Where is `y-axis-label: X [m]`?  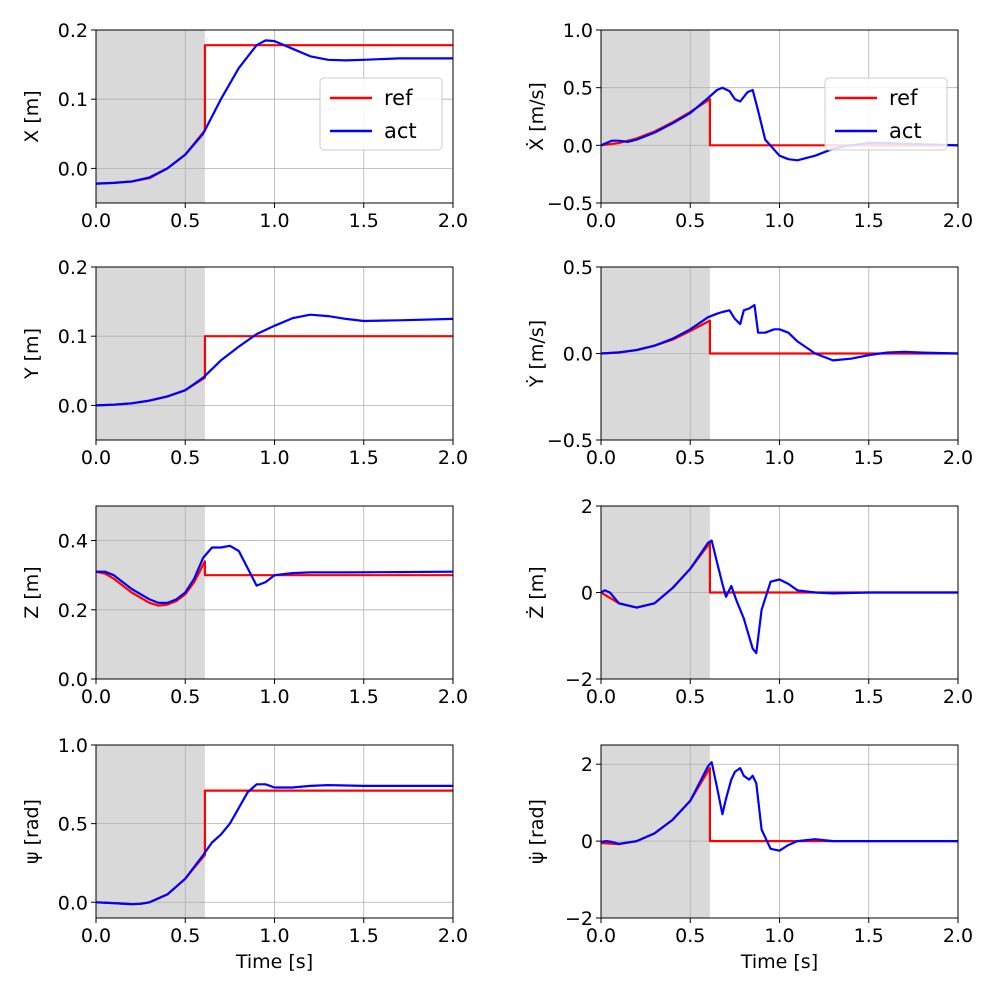 y-axis-label: X [m] is located at coordinates (32, 116).